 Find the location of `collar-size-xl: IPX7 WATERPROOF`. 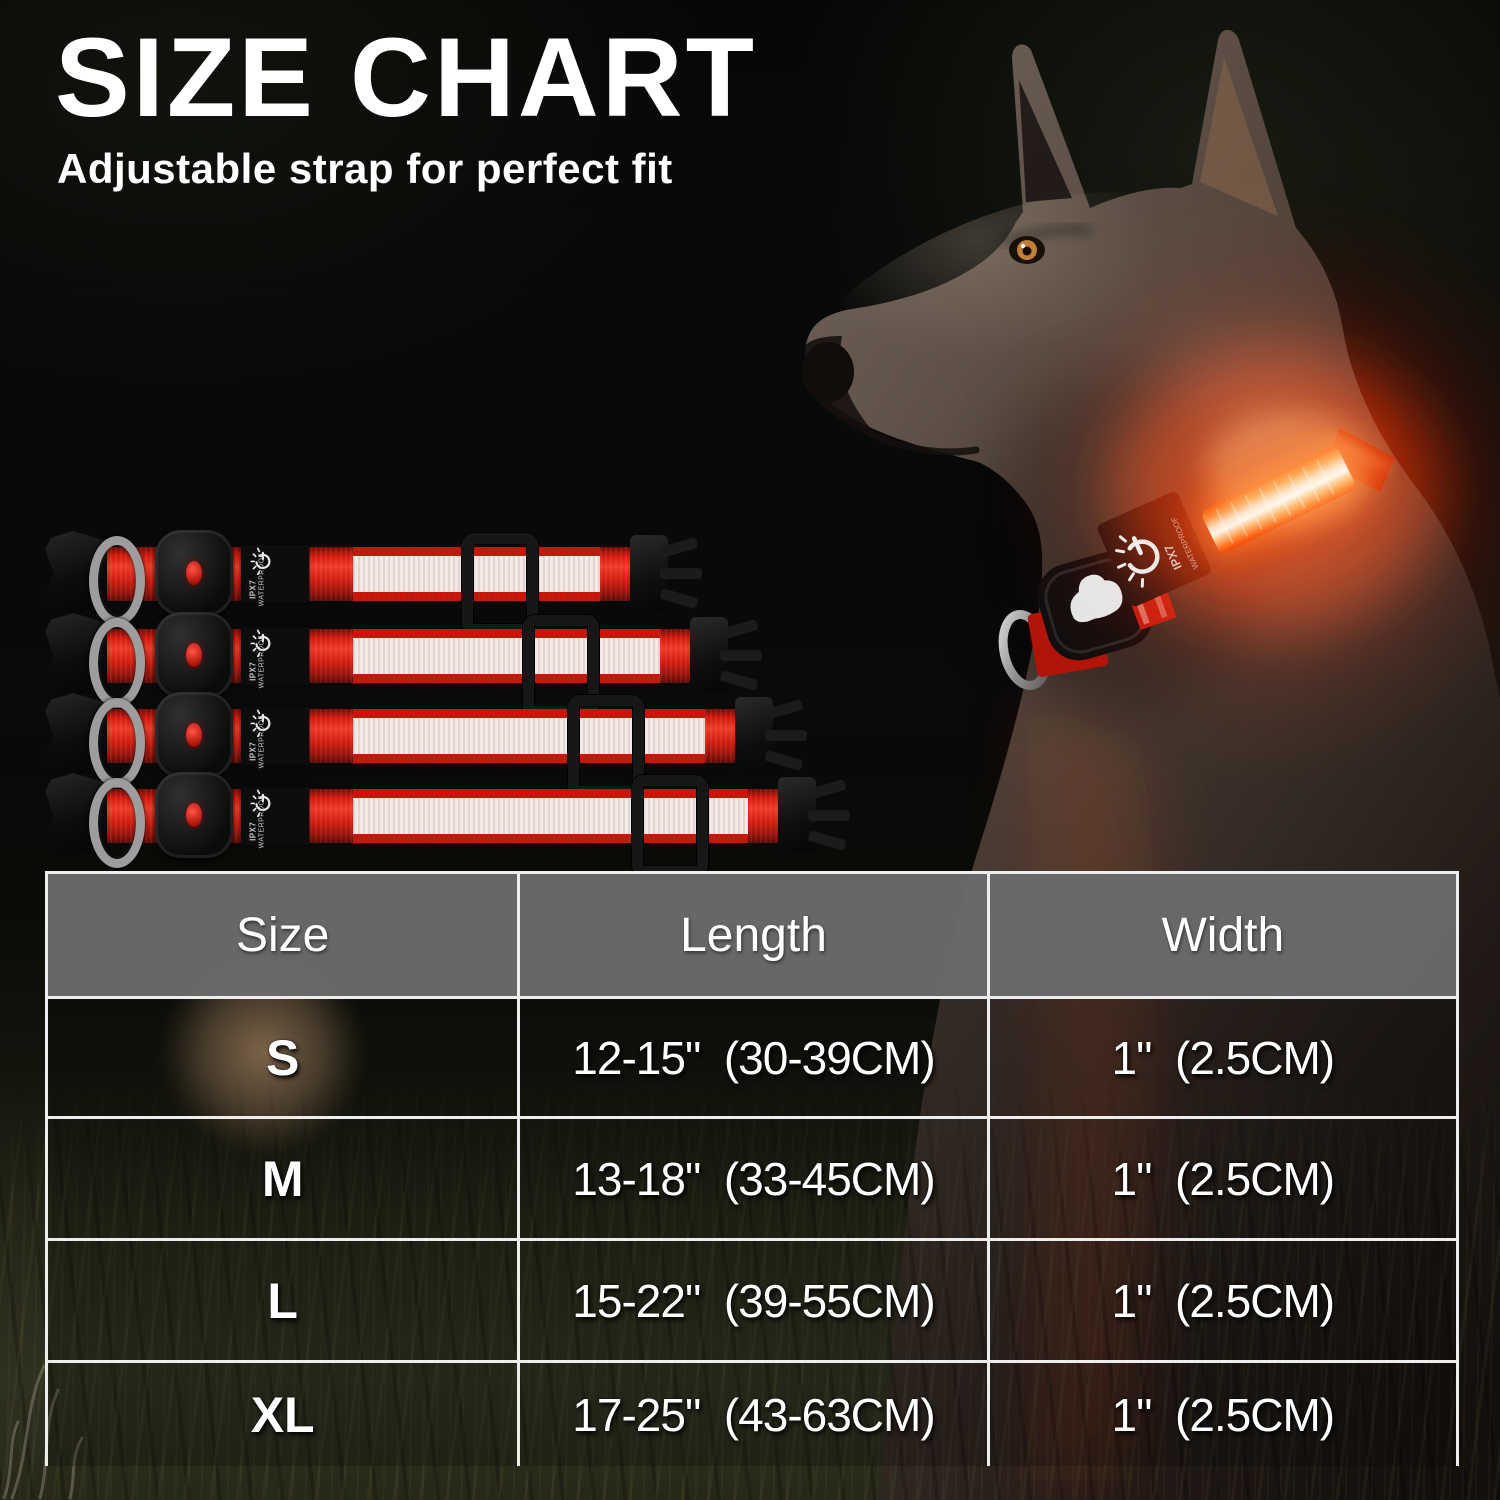

collar-size-xl: IPX7 WATERPROOF is located at coordinates (447, 823).